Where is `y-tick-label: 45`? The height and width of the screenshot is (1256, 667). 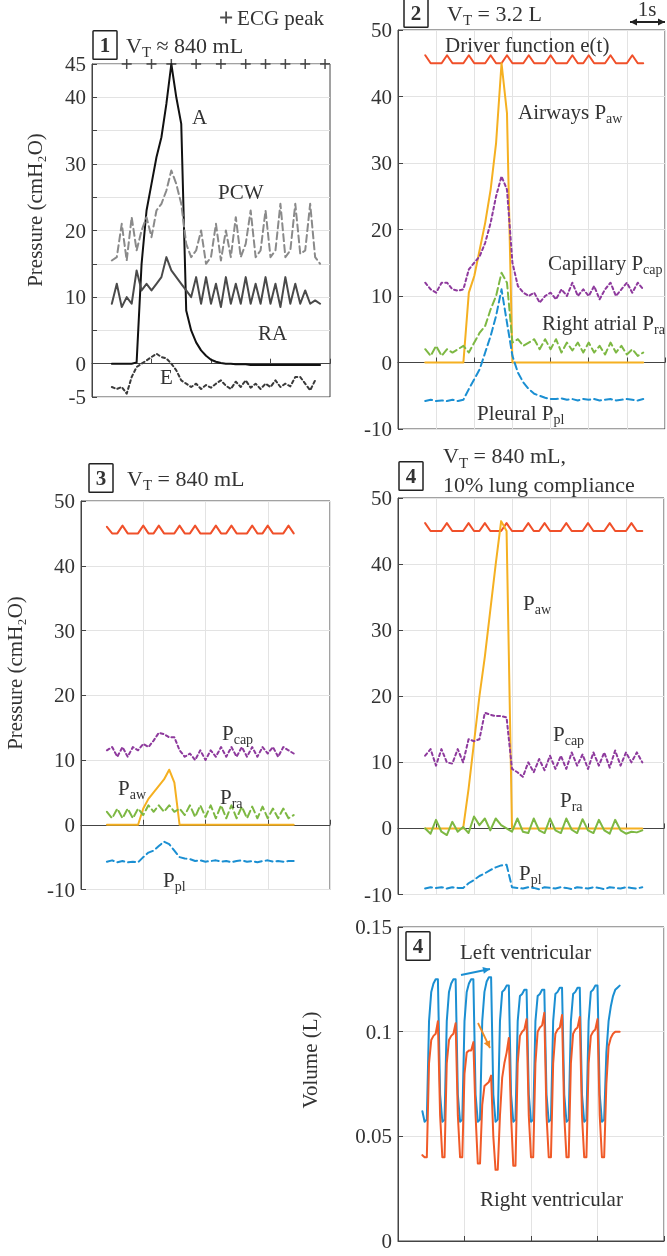
y-tick-label: 45 is located at coordinates (75, 64).